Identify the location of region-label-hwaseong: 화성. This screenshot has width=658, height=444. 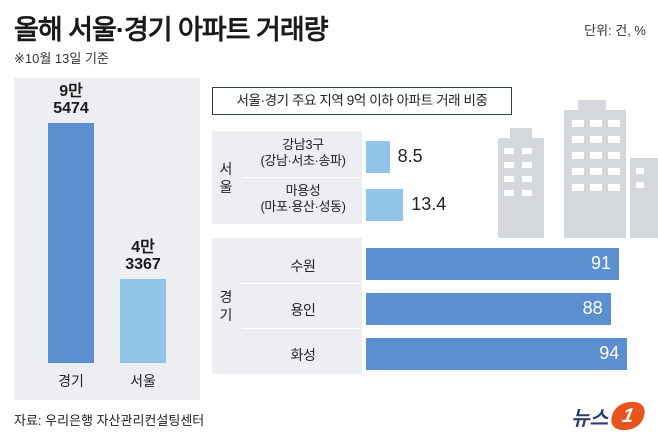
(303, 355).